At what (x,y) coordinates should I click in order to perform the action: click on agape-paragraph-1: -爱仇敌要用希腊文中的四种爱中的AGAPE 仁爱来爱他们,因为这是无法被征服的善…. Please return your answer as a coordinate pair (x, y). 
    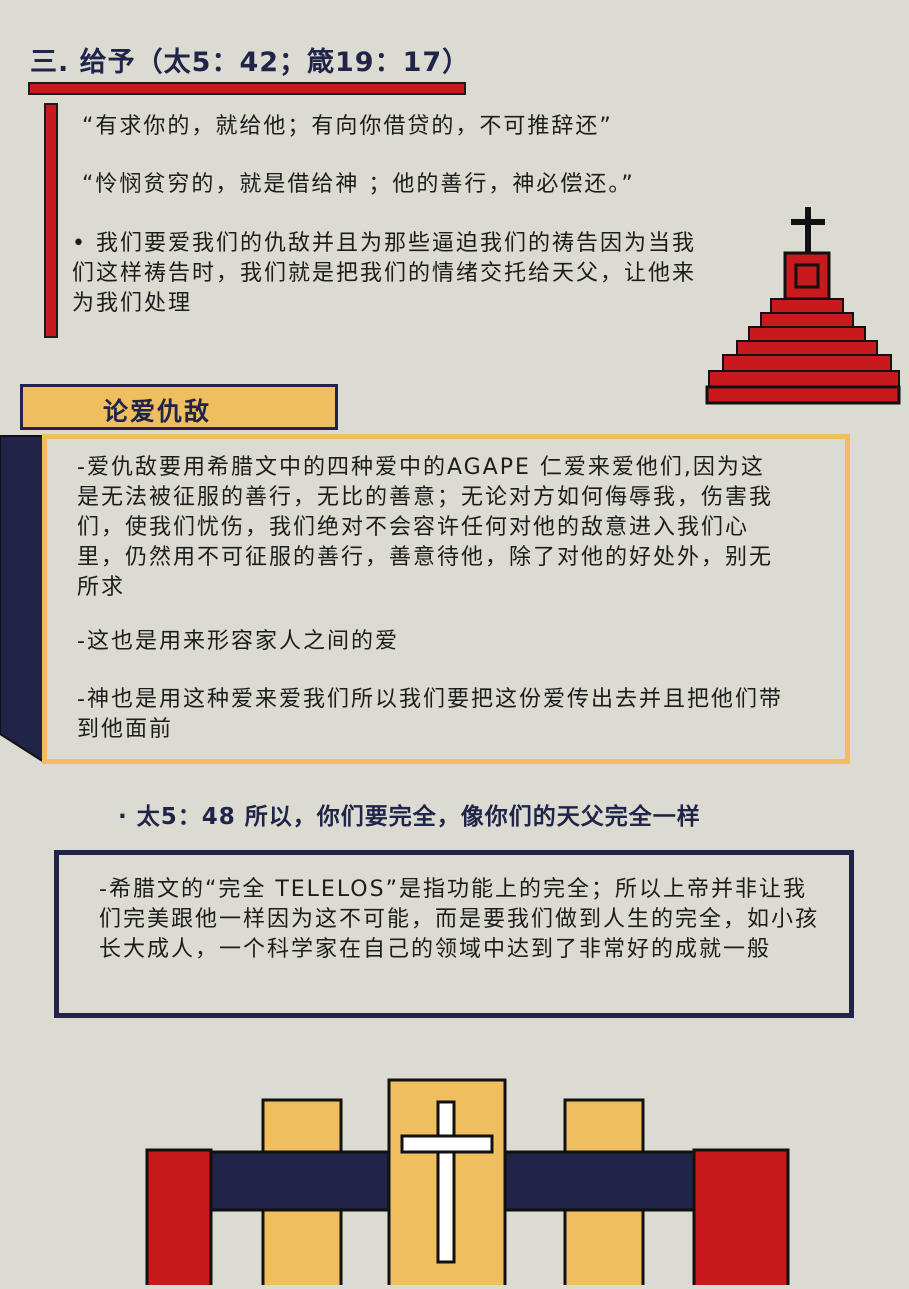
    Looking at the image, I should click on (425, 527).